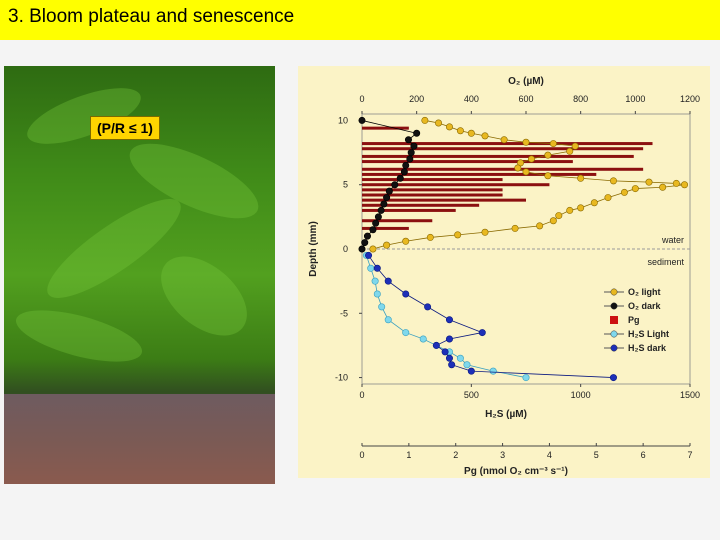 This screenshot has width=720, height=540. What do you see at coordinates (506, 414) in the screenshot?
I see `bottom-axis-label: H₂S (µM)` at bounding box center [506, 414].